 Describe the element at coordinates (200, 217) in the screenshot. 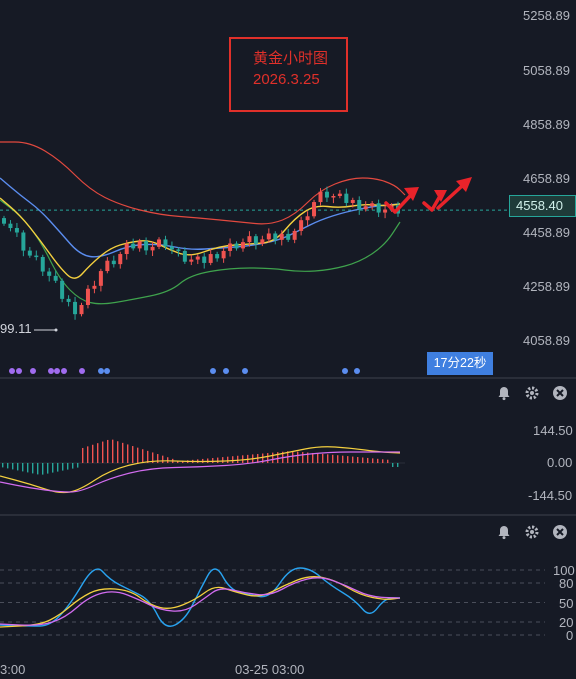

I see `ma-slow-line` at that location.